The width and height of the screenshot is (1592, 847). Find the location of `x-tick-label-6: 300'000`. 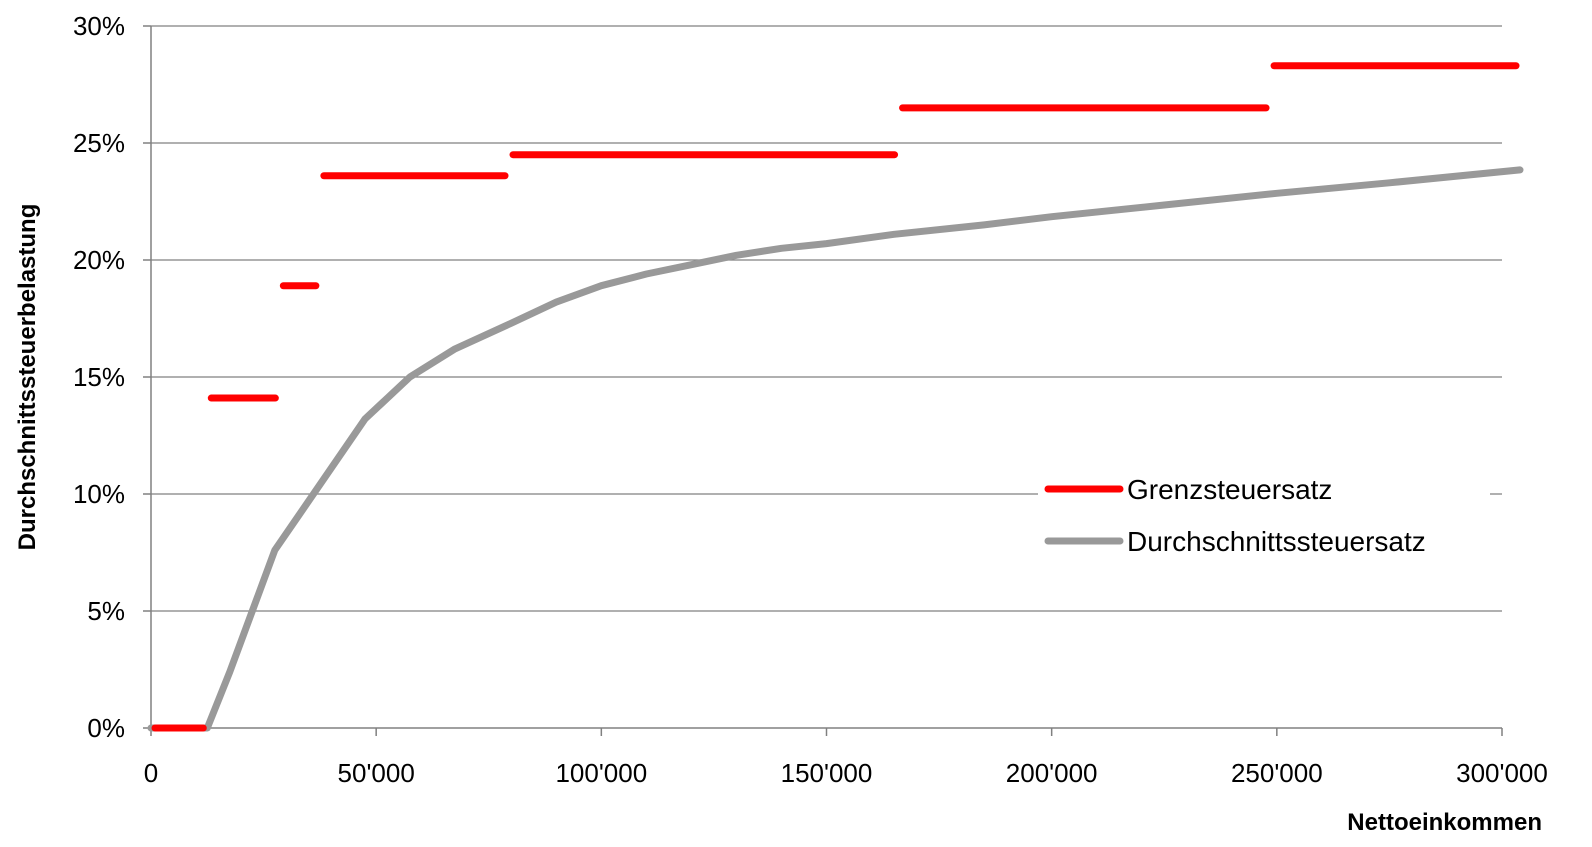

x-tick-label-6: 300'000 is located at coordinates (1502, 773).